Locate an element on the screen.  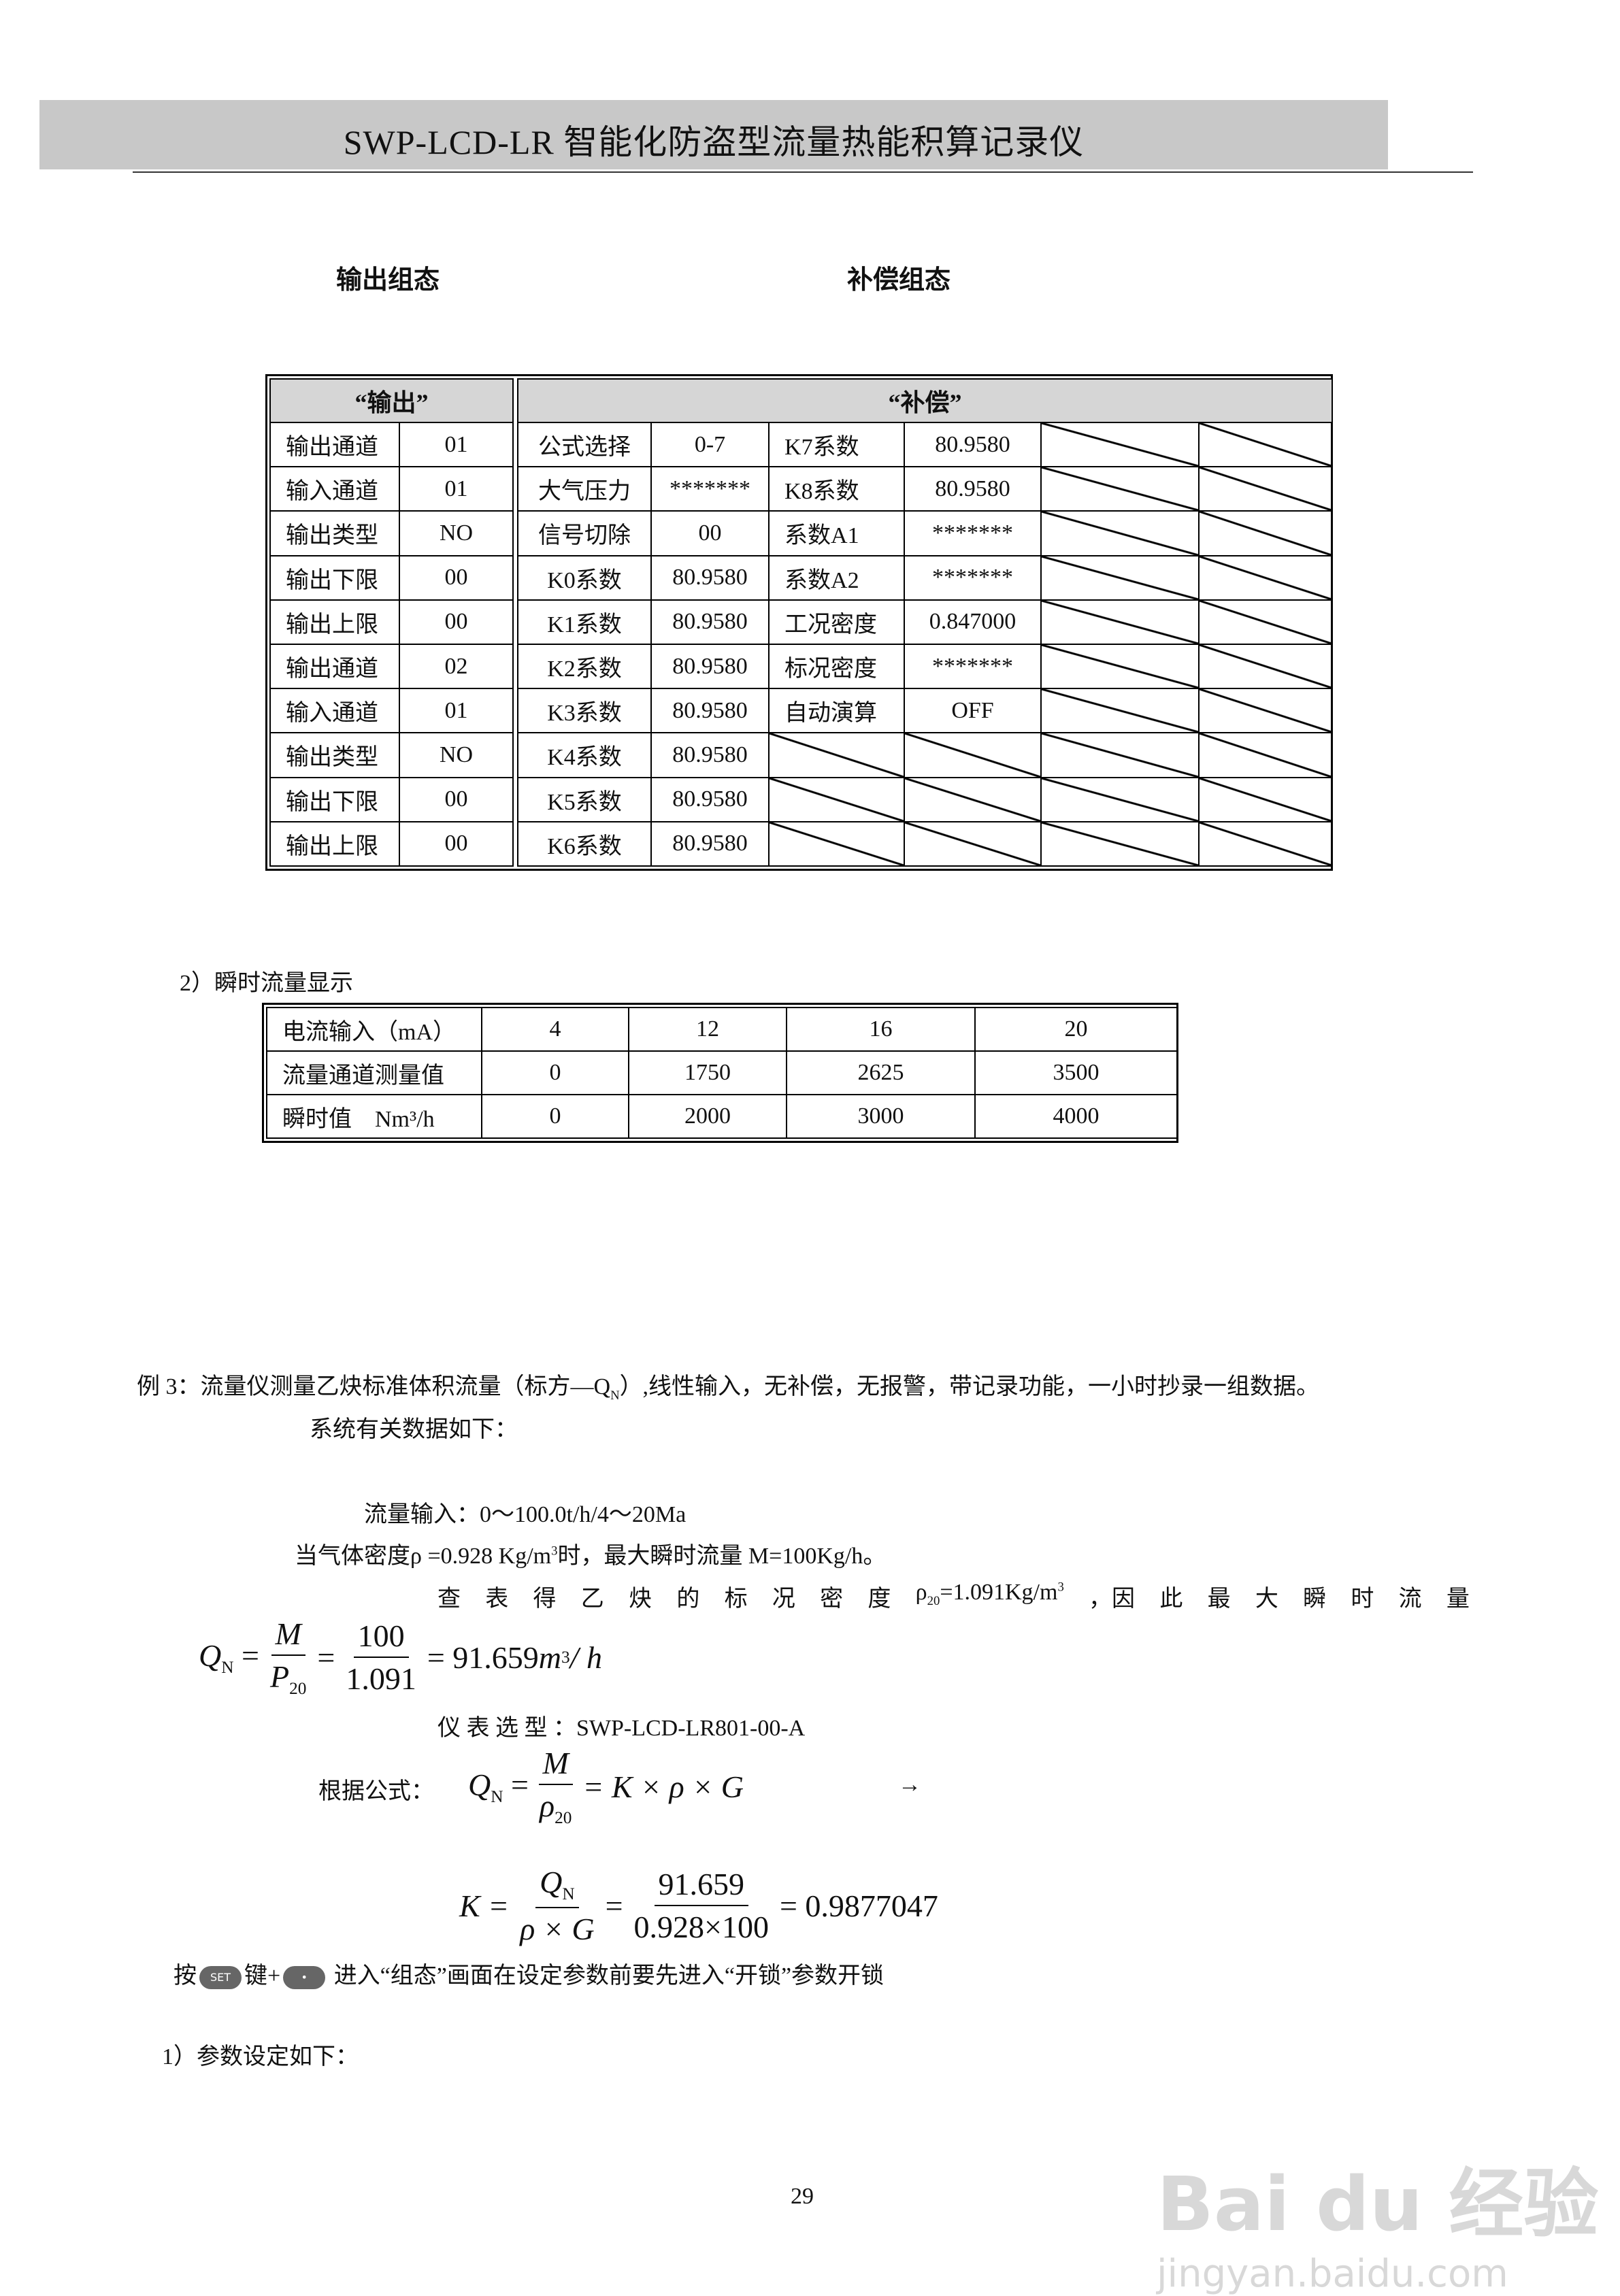
compensation-param: K4系数 is located at coordinates (584, 755).